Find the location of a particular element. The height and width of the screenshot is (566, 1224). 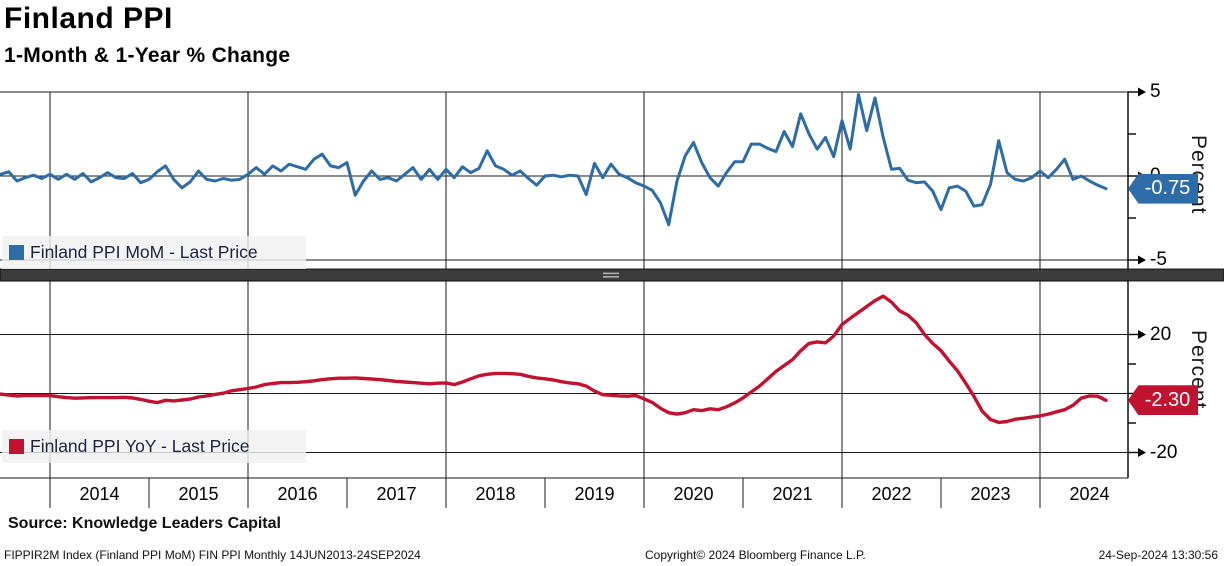

page-title: Finland PPI is located at coordinates (88, 18).